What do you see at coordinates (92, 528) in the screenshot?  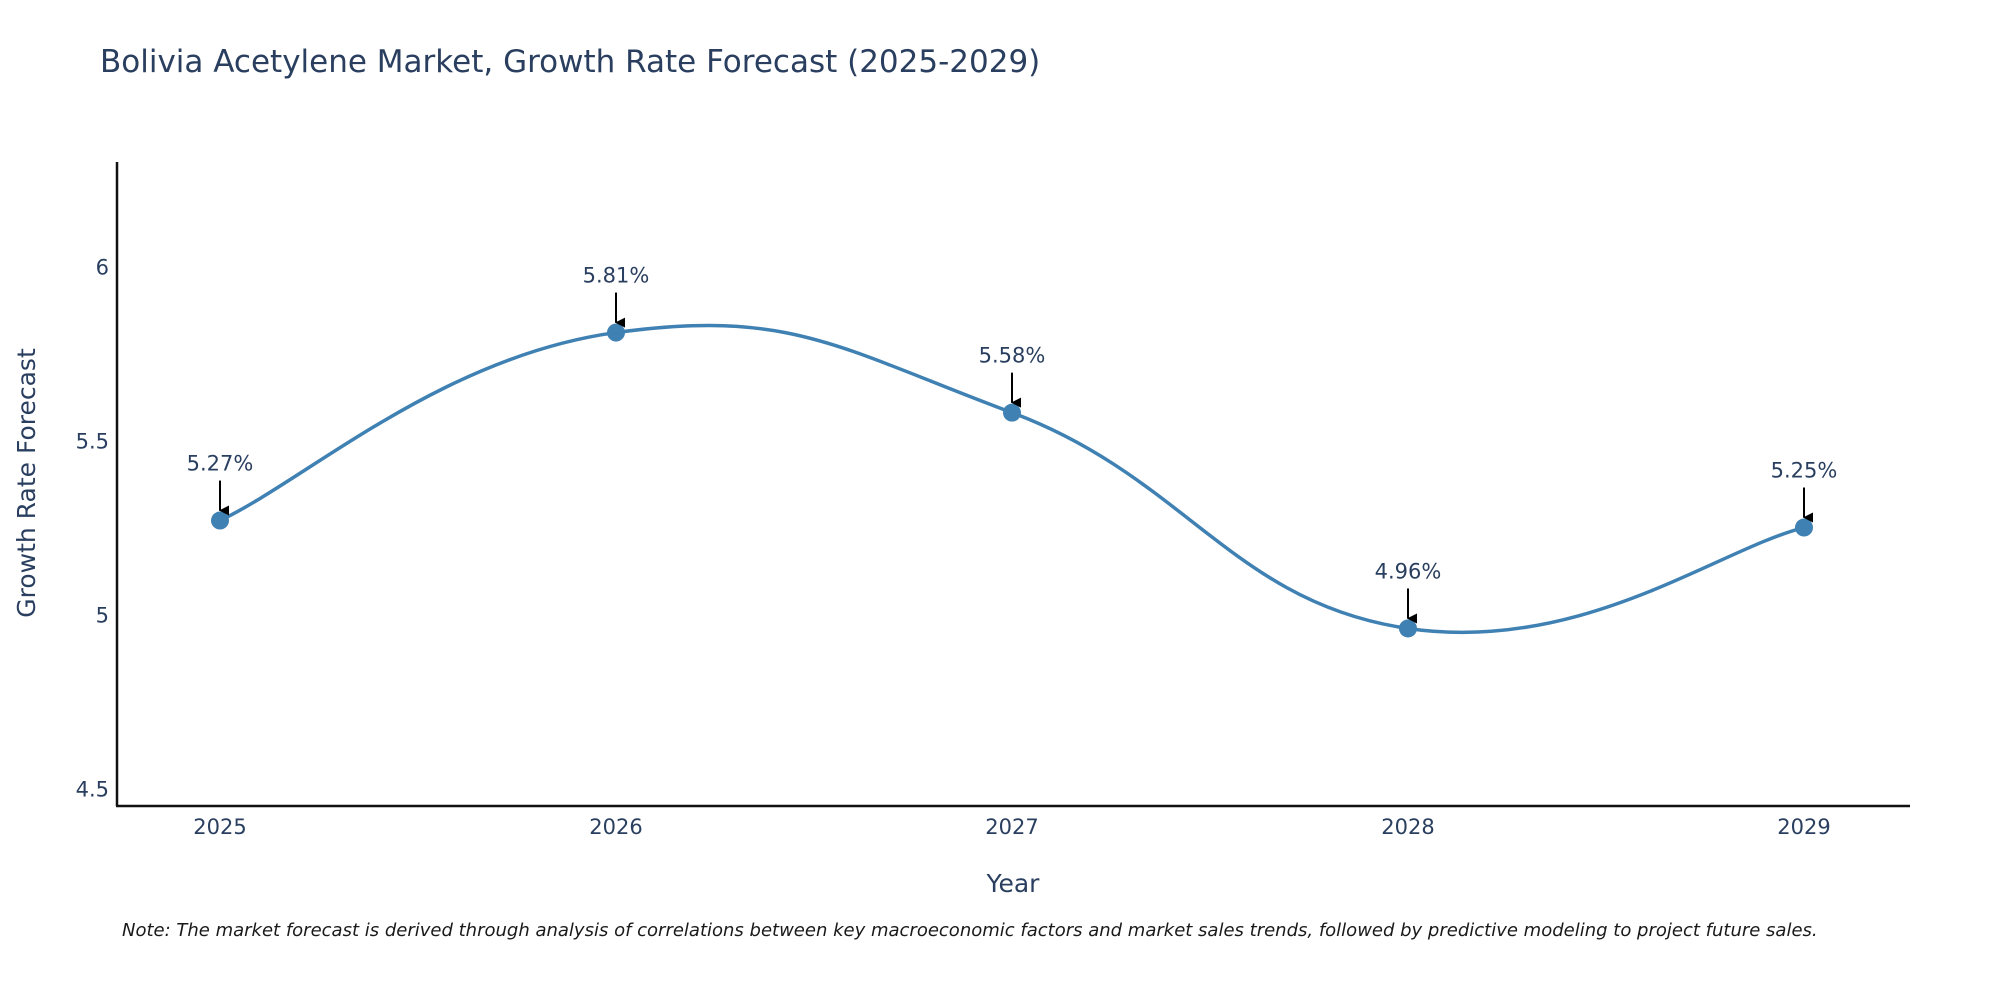 I see `y-tick-labels: 4.5 5 5.5 6` at bounding box center [92, 528].